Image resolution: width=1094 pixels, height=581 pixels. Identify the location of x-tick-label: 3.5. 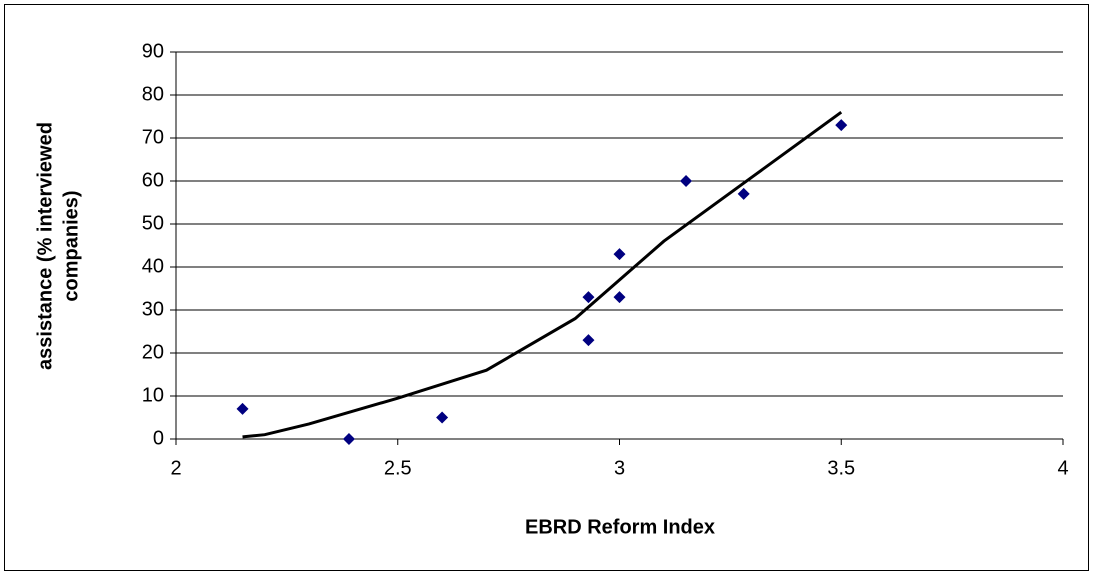
(841, 468).